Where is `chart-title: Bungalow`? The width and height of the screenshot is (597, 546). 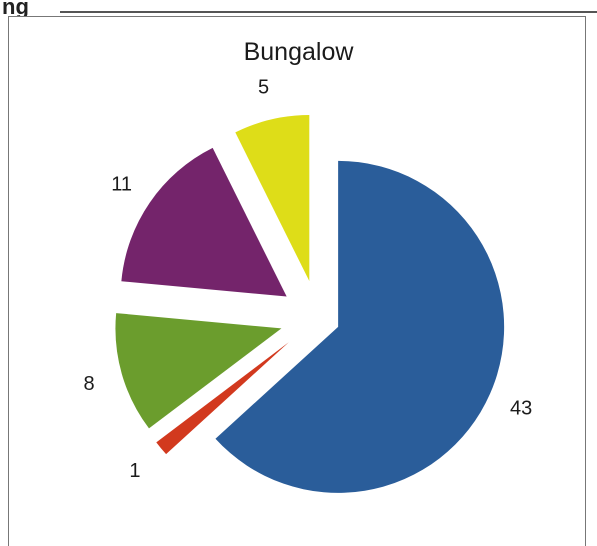
chart-title: Bungalow is located at coordinates (298, 52).